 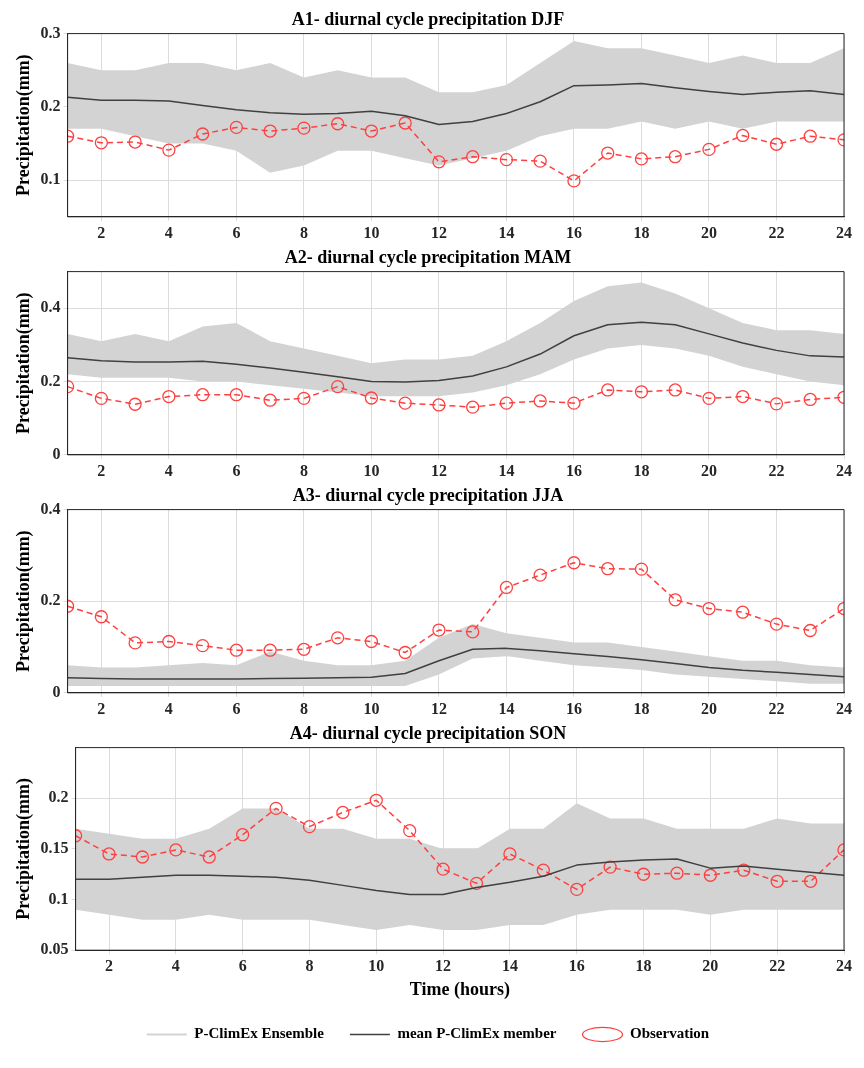 What do you see at coordinates (259, 1033) in the screenshot?
I see `legend-label: P-ClimEx Ensemble` at bounding box center [259, 1033].